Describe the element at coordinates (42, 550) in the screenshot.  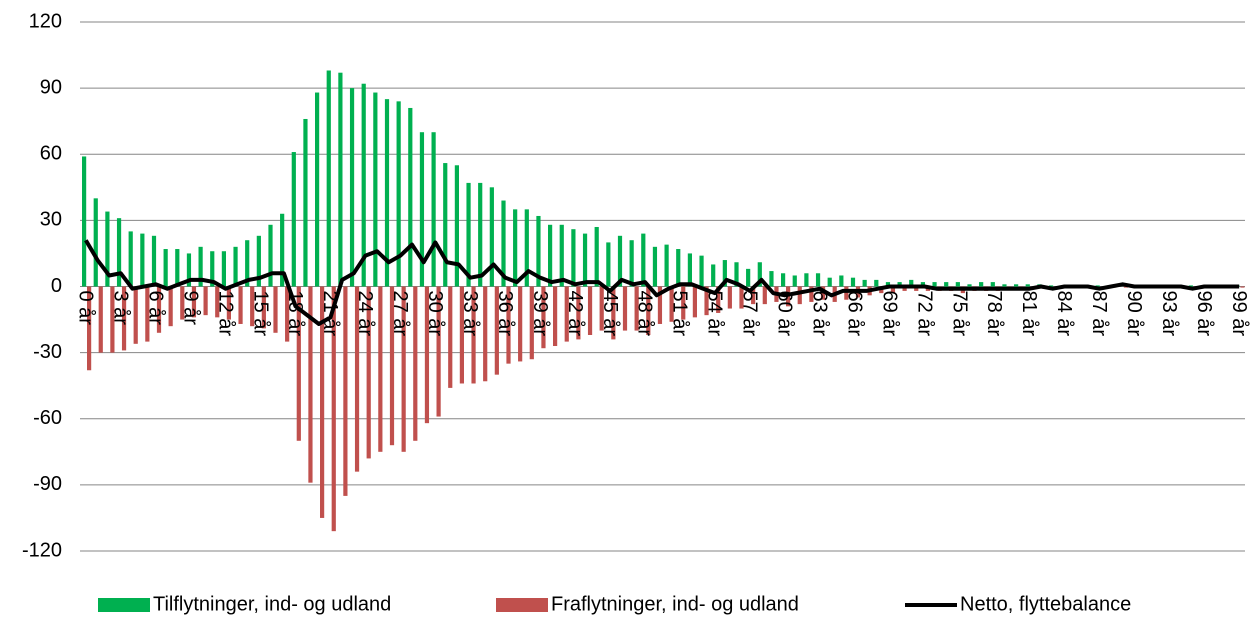
I see `y-tick-label: -120` at that location.